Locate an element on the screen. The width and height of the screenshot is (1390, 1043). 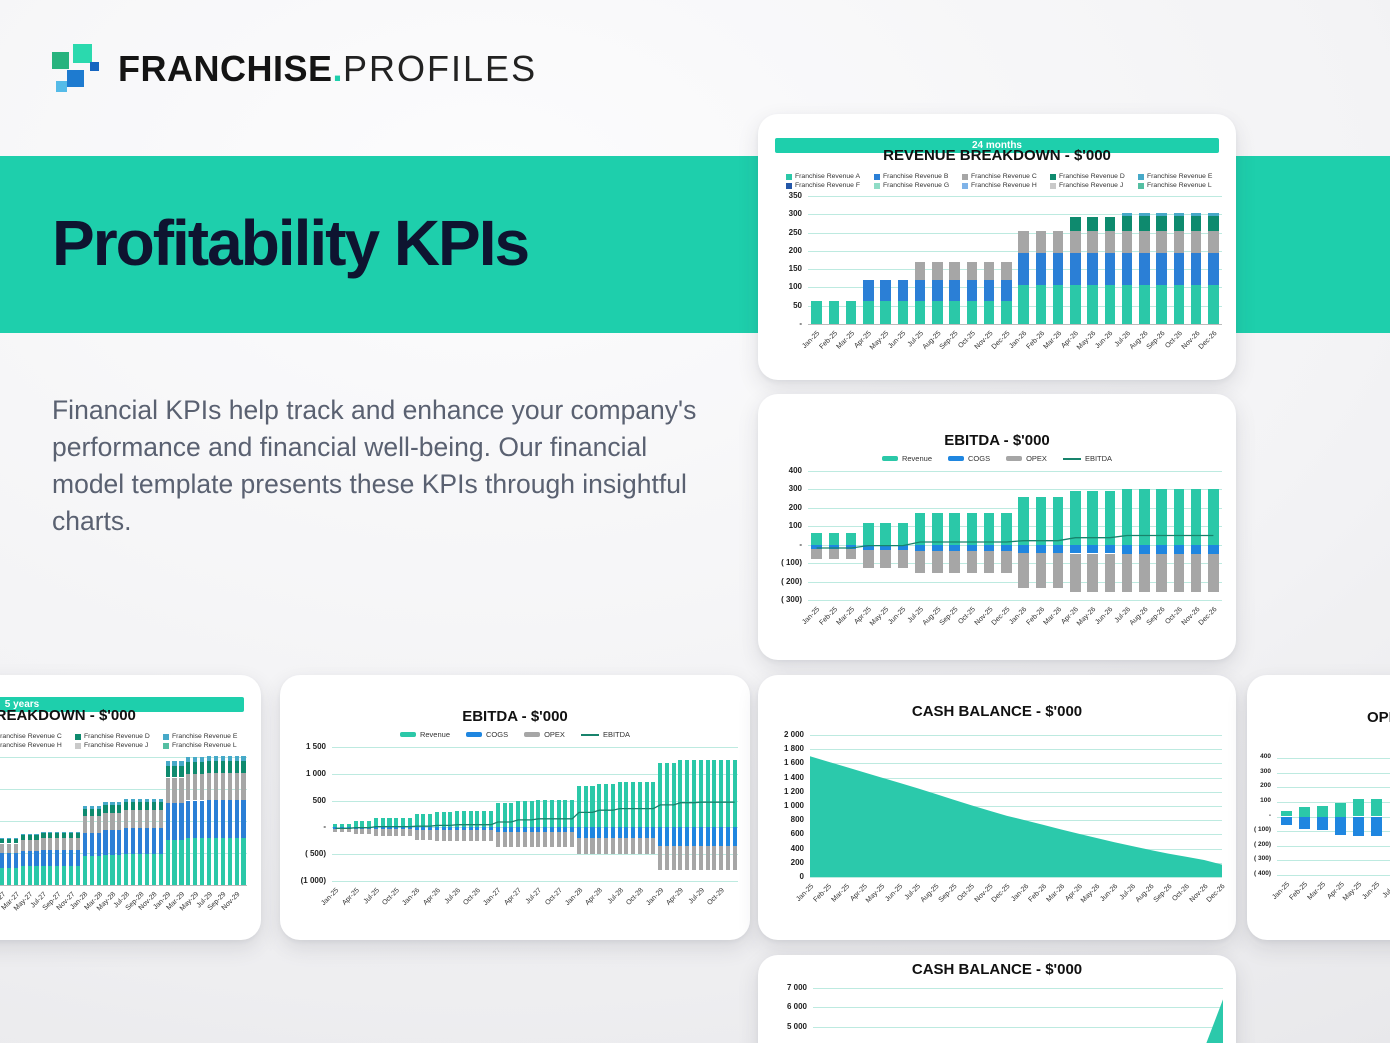
area-series is located at coordinates (1016, 816).